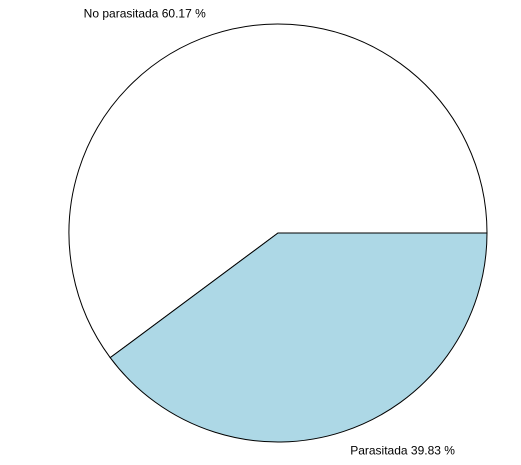 The image size is (521, 465). Describe the element at coordinates (379, 450) in the screenshot. I see `slice-category: Parasitada` at that location.